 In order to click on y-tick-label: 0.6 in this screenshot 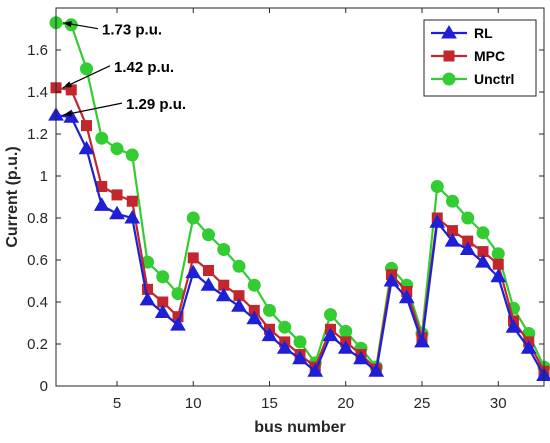, I will do `click(37, 260)`.